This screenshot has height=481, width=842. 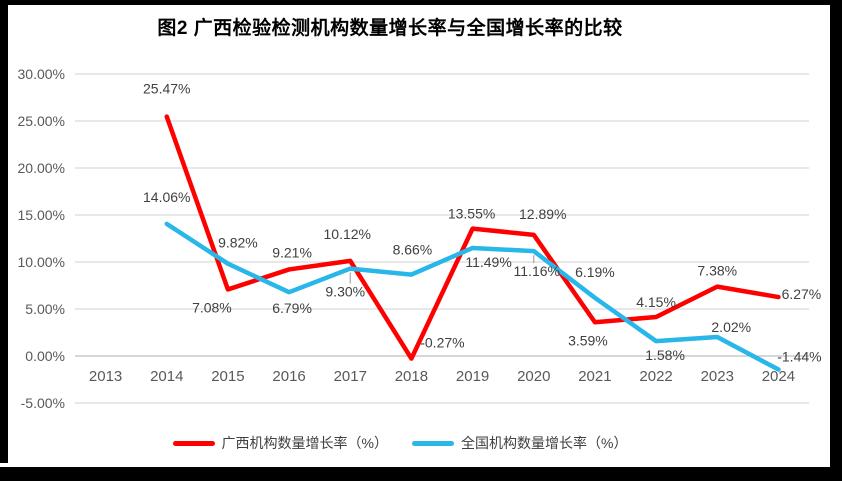 What do you see at coordinates (717, 271) in the screenshot?
I see `data-label: 7.38%` at bounding box center [717, 271].